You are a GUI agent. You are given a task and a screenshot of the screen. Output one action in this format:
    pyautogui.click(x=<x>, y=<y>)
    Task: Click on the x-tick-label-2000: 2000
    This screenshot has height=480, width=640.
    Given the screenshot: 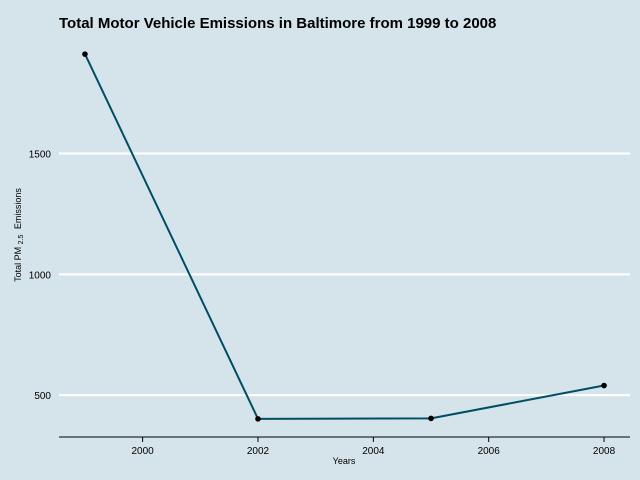 What is the action you would take?
    pyautogui.click(x=143, y=451)
    